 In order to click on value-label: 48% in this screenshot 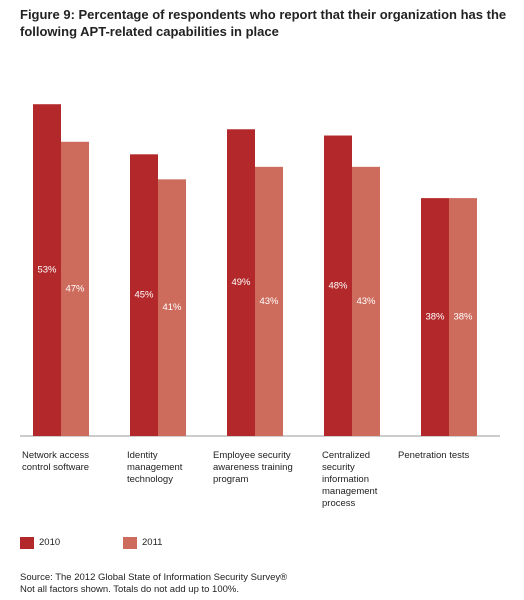, I will do `click(338, 285)`.